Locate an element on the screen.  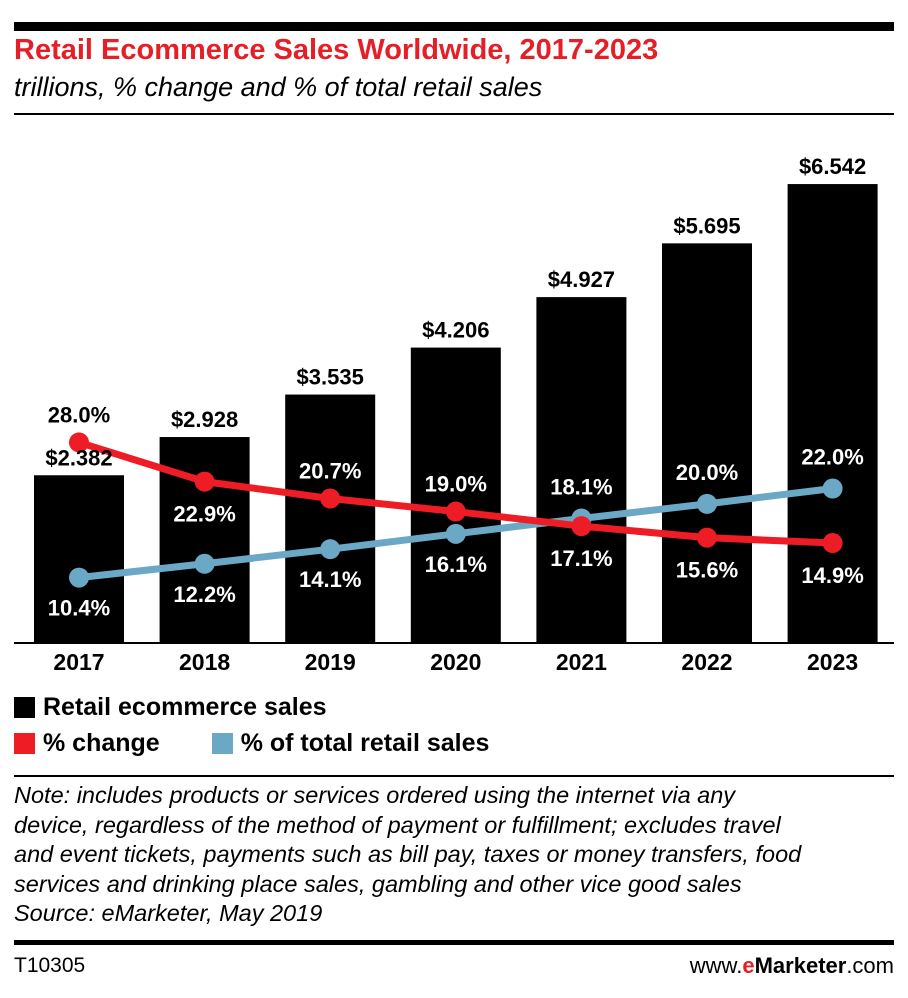
subtitle-rule is located at coordinates (454, 114).